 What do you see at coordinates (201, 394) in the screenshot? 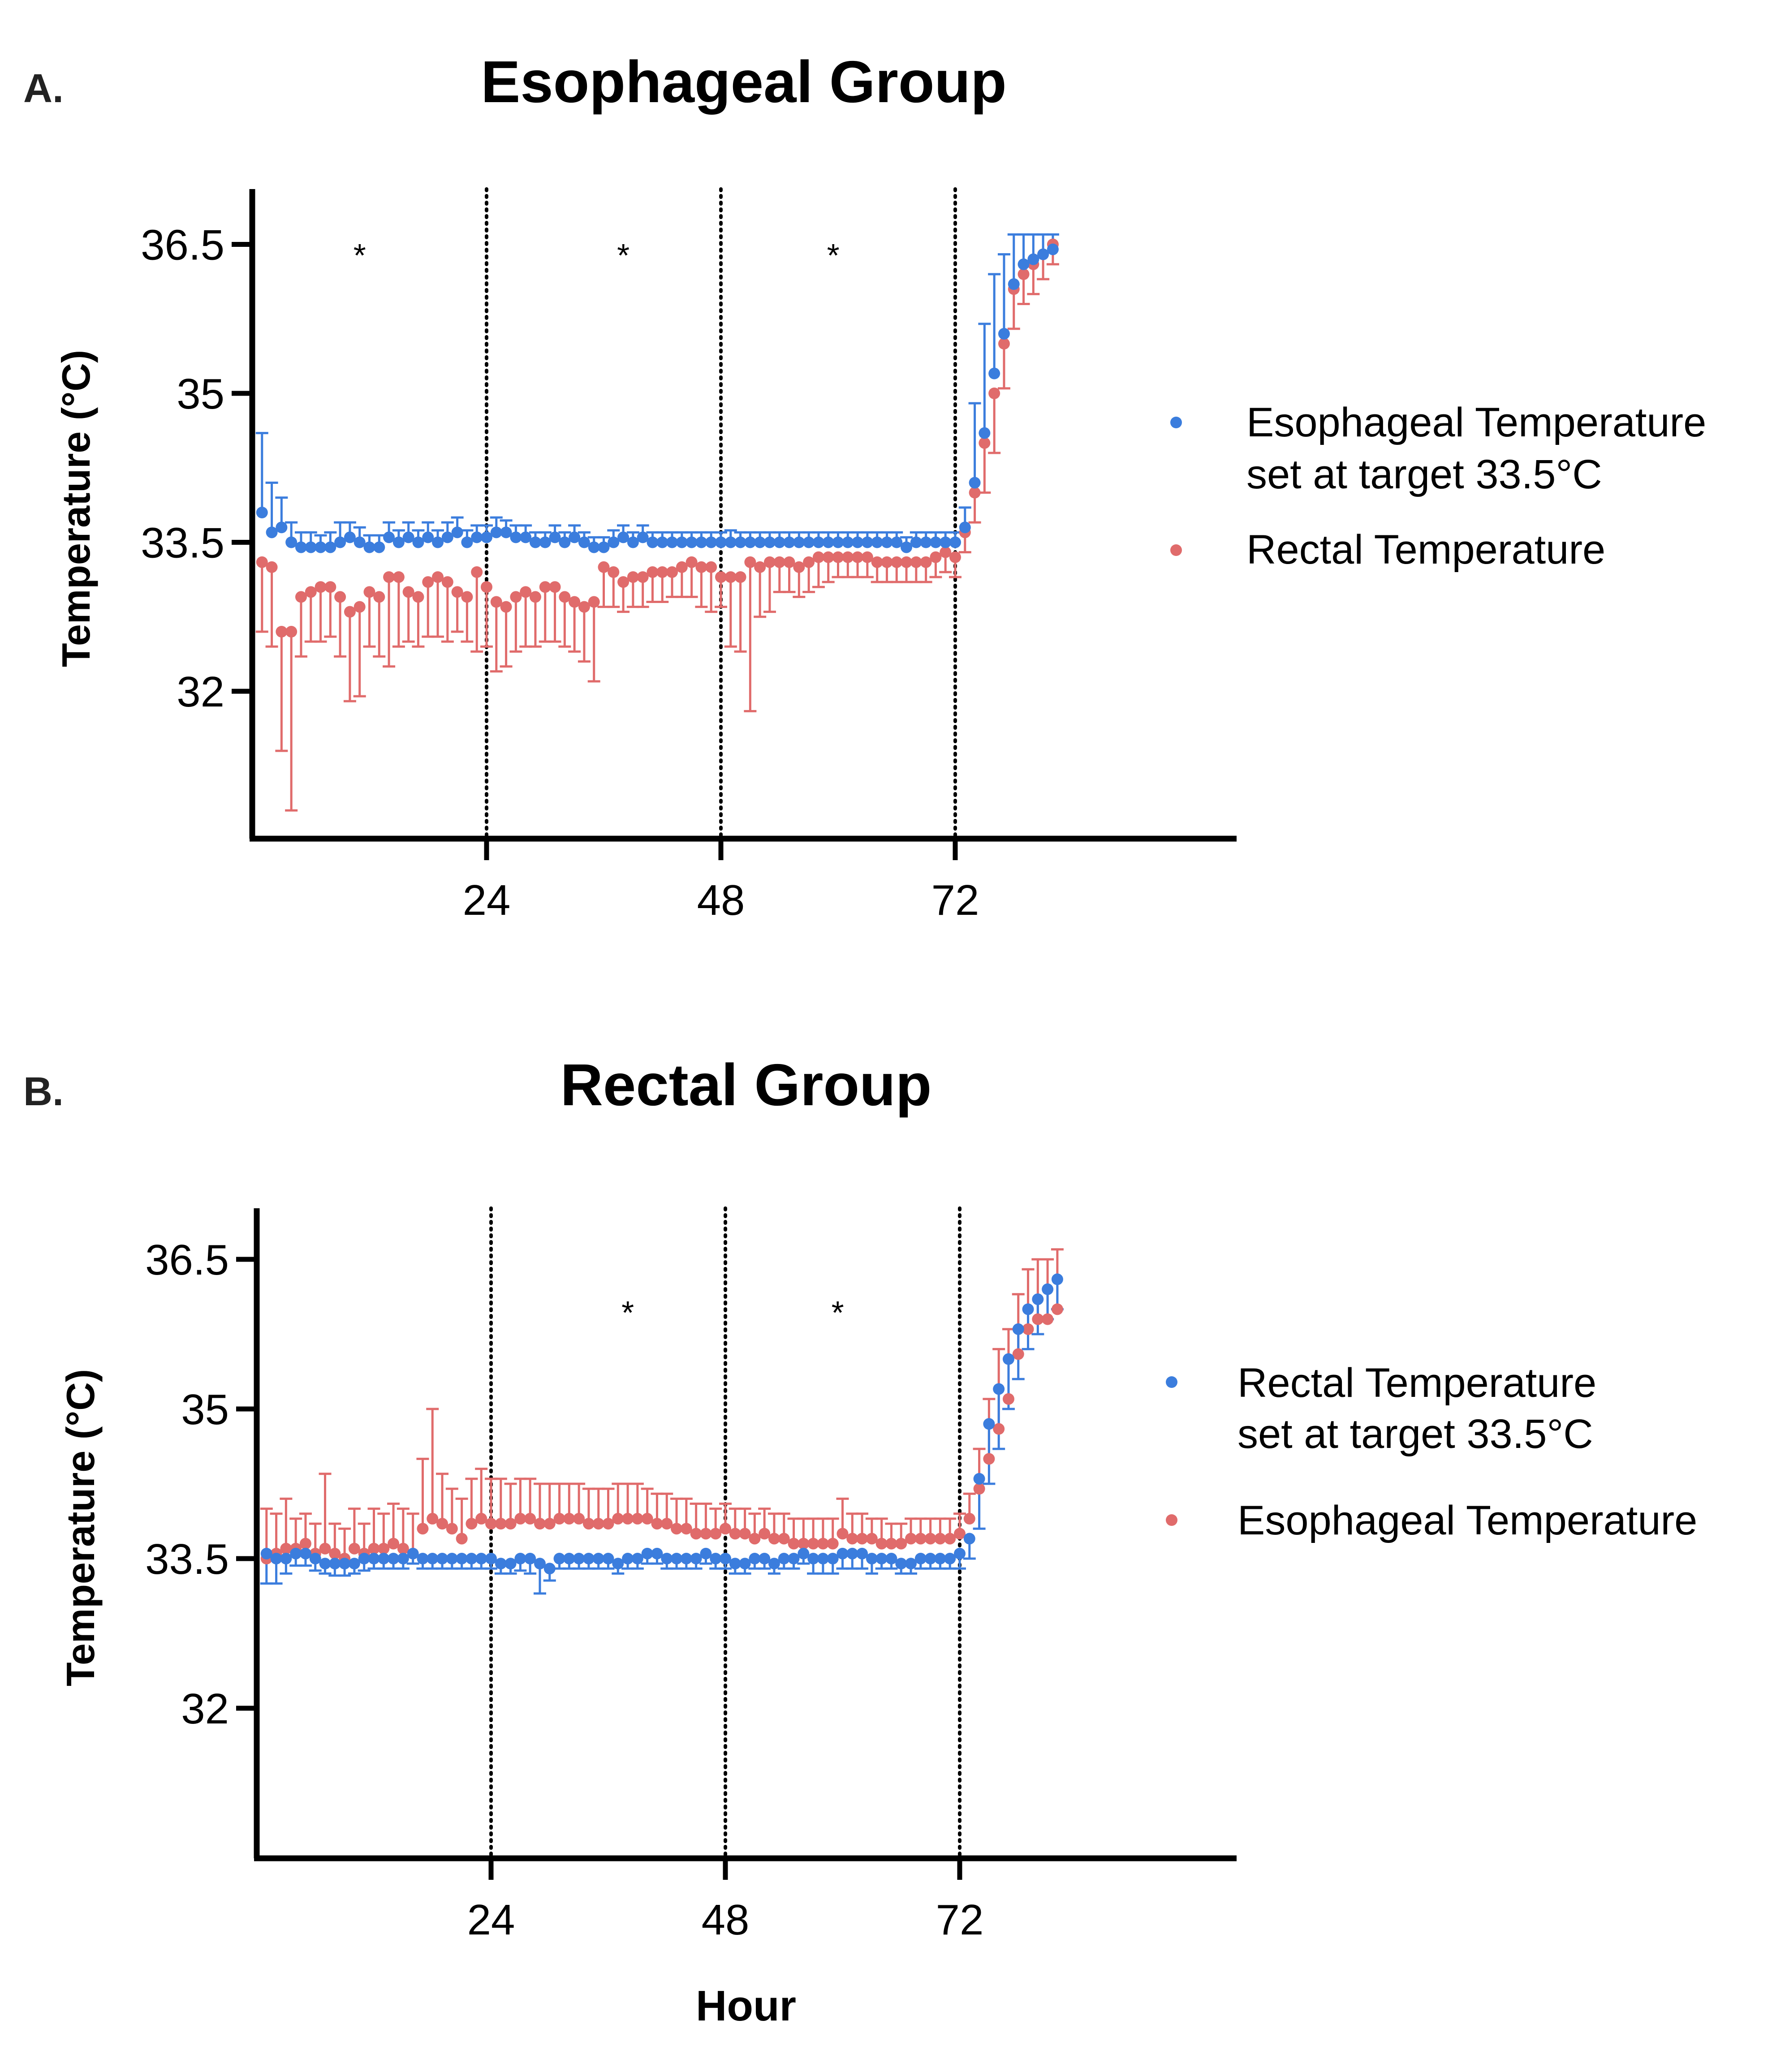
I see `y-tick-label: 35` at bounding box center [201, 394].